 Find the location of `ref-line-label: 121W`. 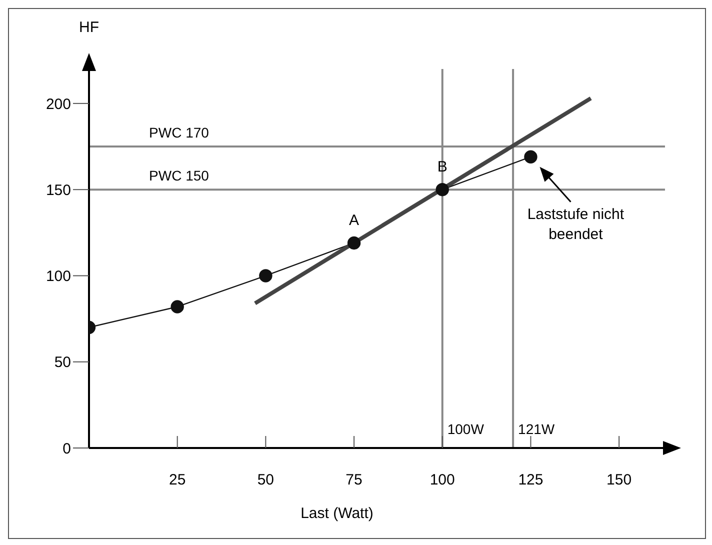

ref-line-label: 121W is located at coordinates (537, 429).